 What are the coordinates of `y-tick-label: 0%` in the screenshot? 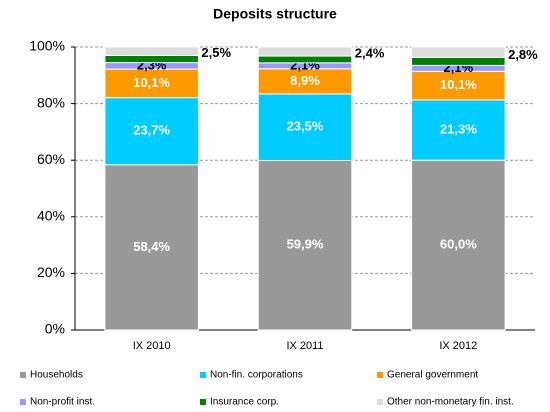 It's located at (55, 329).